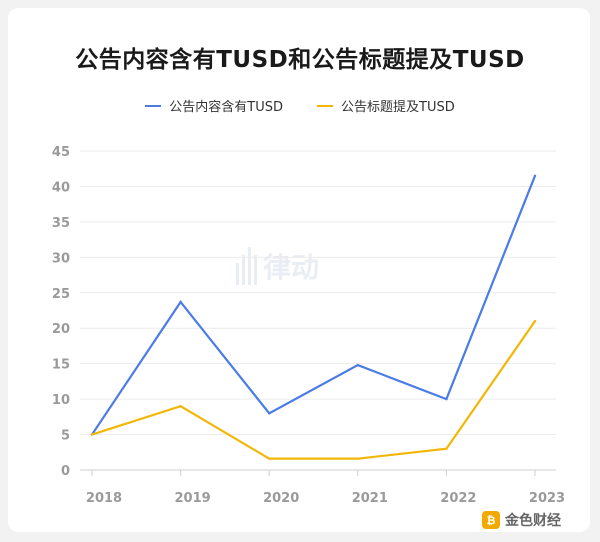  What do you see at coordinates (370, 498) in the screenshot?
I see `x-tick-label-2021: 2021` at bounding box center [370, 498].